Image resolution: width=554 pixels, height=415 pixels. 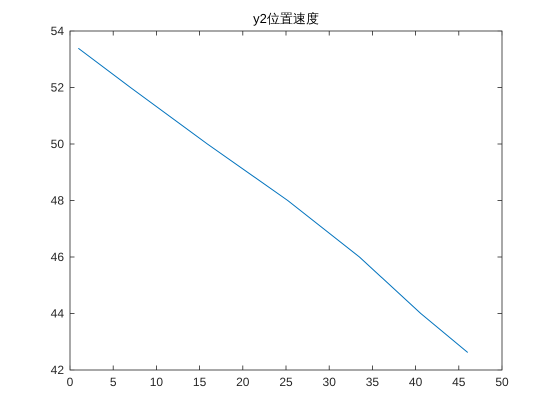 I want to click on x-tick-label: 40, so click(x=415, y=382).